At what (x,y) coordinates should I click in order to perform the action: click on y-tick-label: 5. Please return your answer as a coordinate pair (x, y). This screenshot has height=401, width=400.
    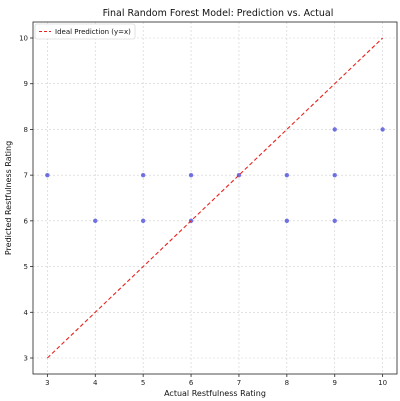
    Looking at the image, I should click on (26, 267).